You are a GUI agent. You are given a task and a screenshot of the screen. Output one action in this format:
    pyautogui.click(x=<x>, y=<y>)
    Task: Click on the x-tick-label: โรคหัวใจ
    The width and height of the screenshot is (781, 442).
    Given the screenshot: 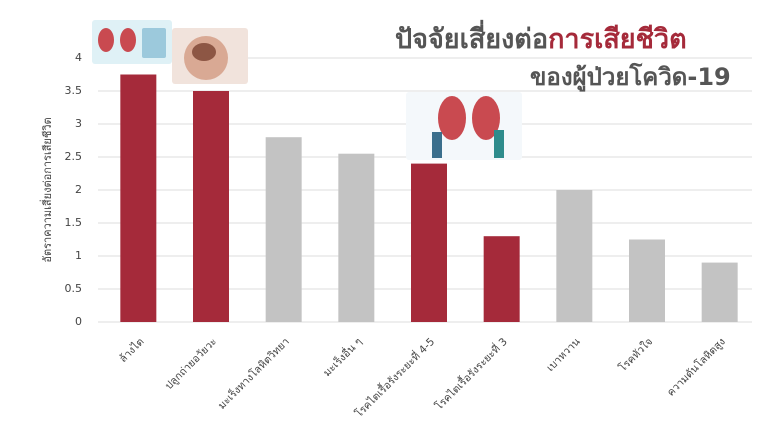 What is the action you would take?
    pyautogui.click(x=635, y=354)
    